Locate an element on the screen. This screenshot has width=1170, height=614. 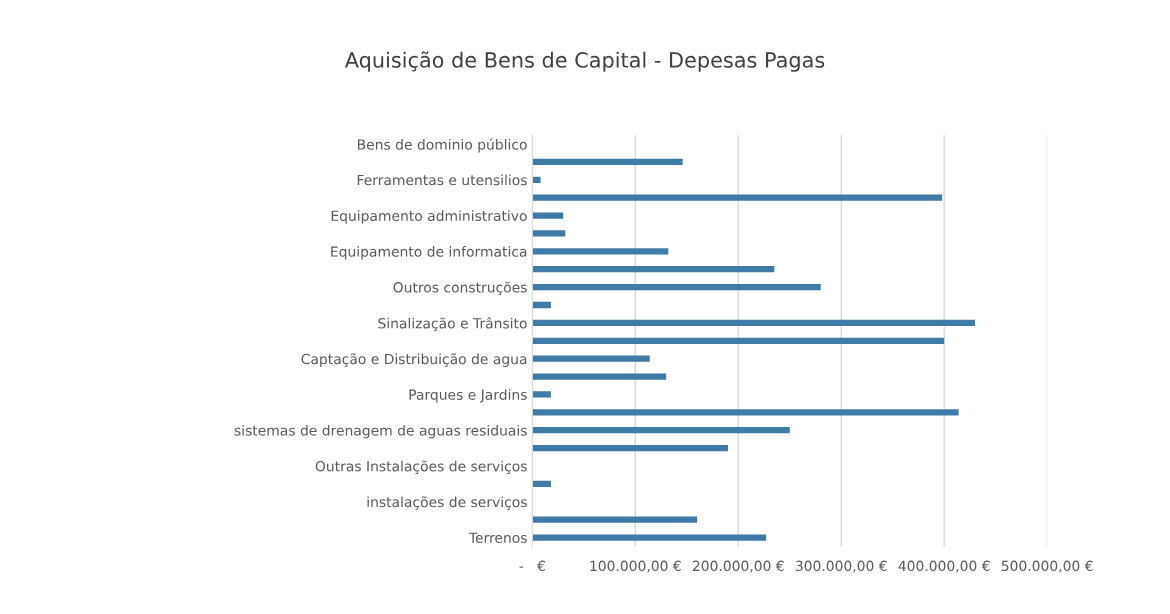
y-tick-label: Equipamento administrativo is located at coordinates (429, 217).